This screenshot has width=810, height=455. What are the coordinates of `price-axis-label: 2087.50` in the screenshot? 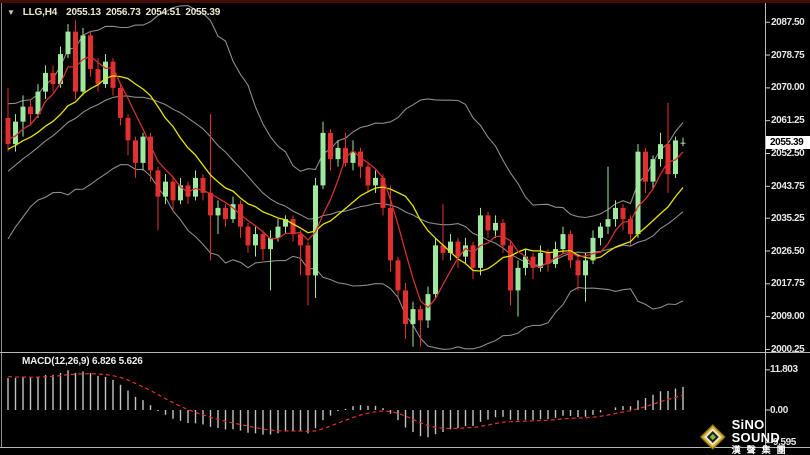 It's located at (788, 22).